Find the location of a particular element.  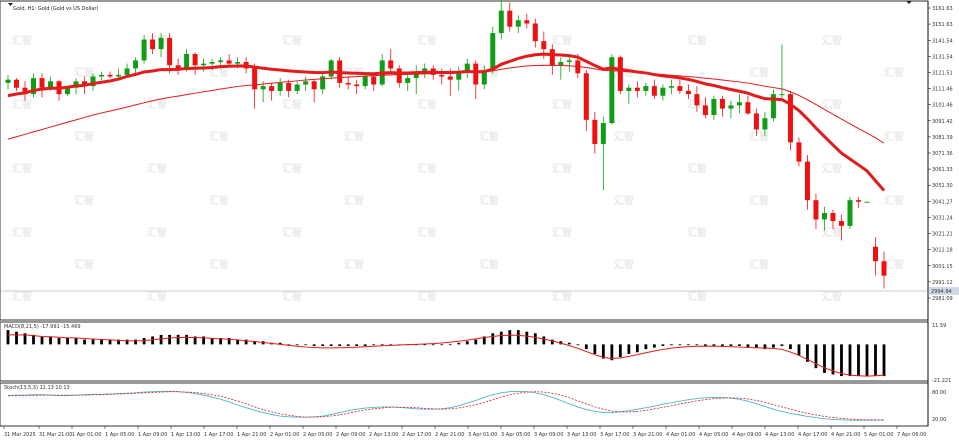

price-tick-label: 3081.39 is located at coordinates (942, 138).